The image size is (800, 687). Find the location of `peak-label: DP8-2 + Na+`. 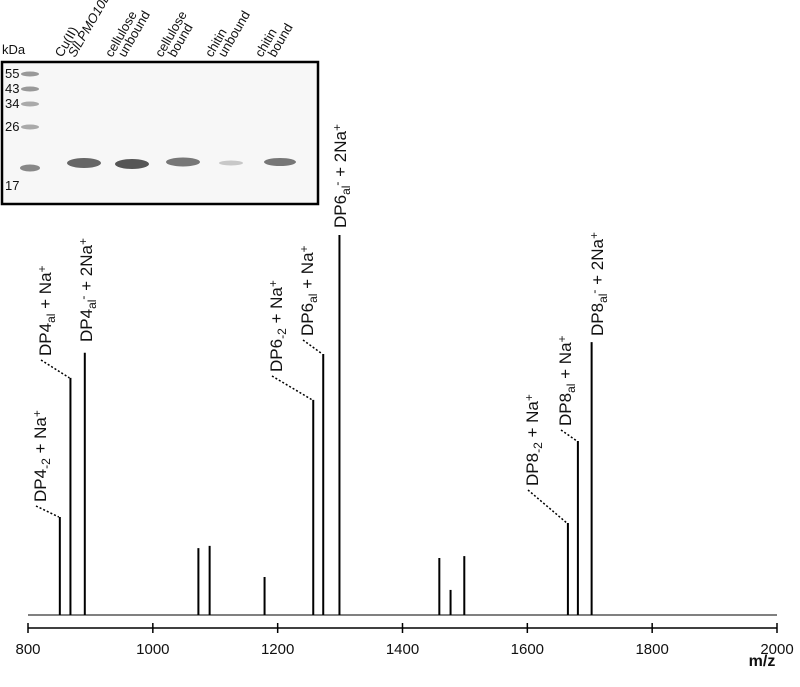

peak-label: DP8-2 + Na+ is located at coordinates (533, 440).